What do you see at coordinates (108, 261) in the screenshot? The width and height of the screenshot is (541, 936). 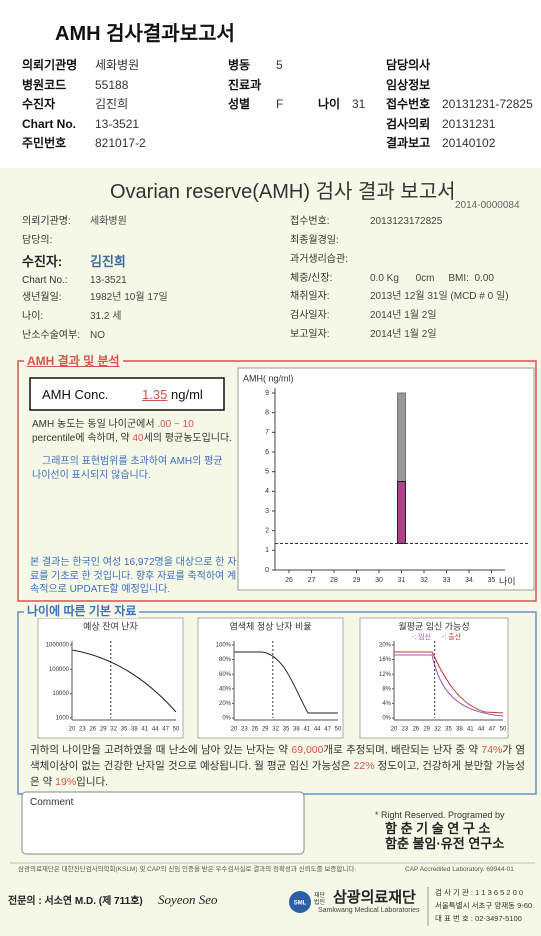 I see `info-value: 김진희` at bounding box center [108, 261].